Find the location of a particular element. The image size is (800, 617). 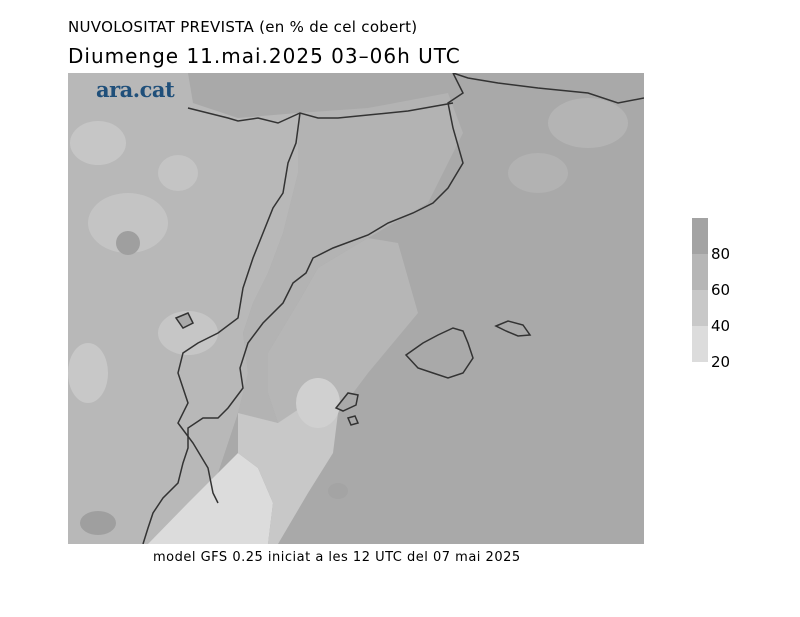

sea-zone-central is located at coordinates (343, 330).